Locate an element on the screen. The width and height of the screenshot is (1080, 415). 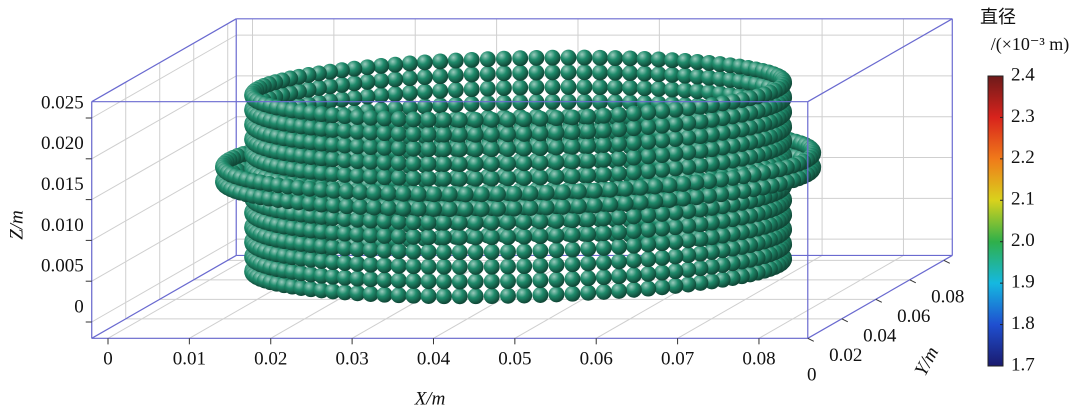
colorbar-unit: /(×10⁻³ m) is located at coordinates (1030, 44).